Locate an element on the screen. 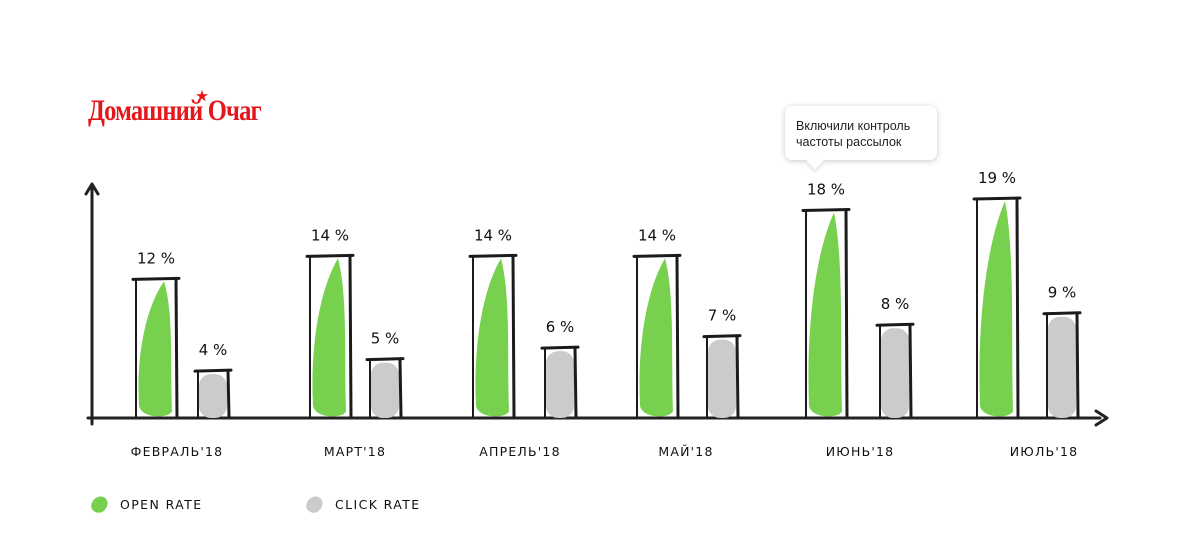 The width and height of the screenshot is (1201, 556). x-tick-label-0: ФЕВРАЛЬ'18 is located at coordinates (177, 451).